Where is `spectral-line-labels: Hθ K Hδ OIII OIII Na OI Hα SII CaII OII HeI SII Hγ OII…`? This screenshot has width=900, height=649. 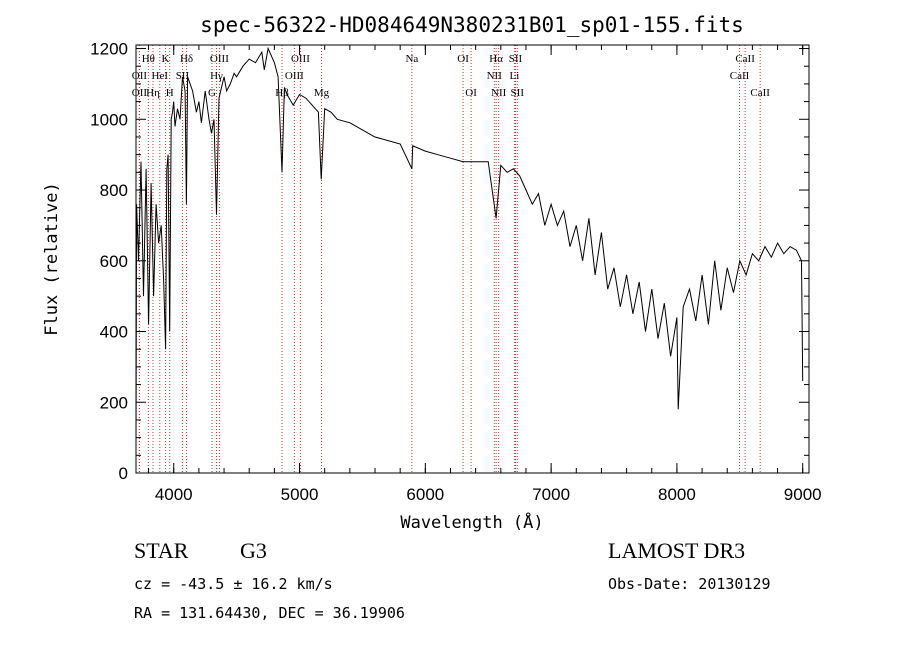
spectral-line-labels: Hθ K Hδ OIII OIII Na OI Hα SII CaII OII HeI SII Hγ OII… is located at coordinates (451, 76).